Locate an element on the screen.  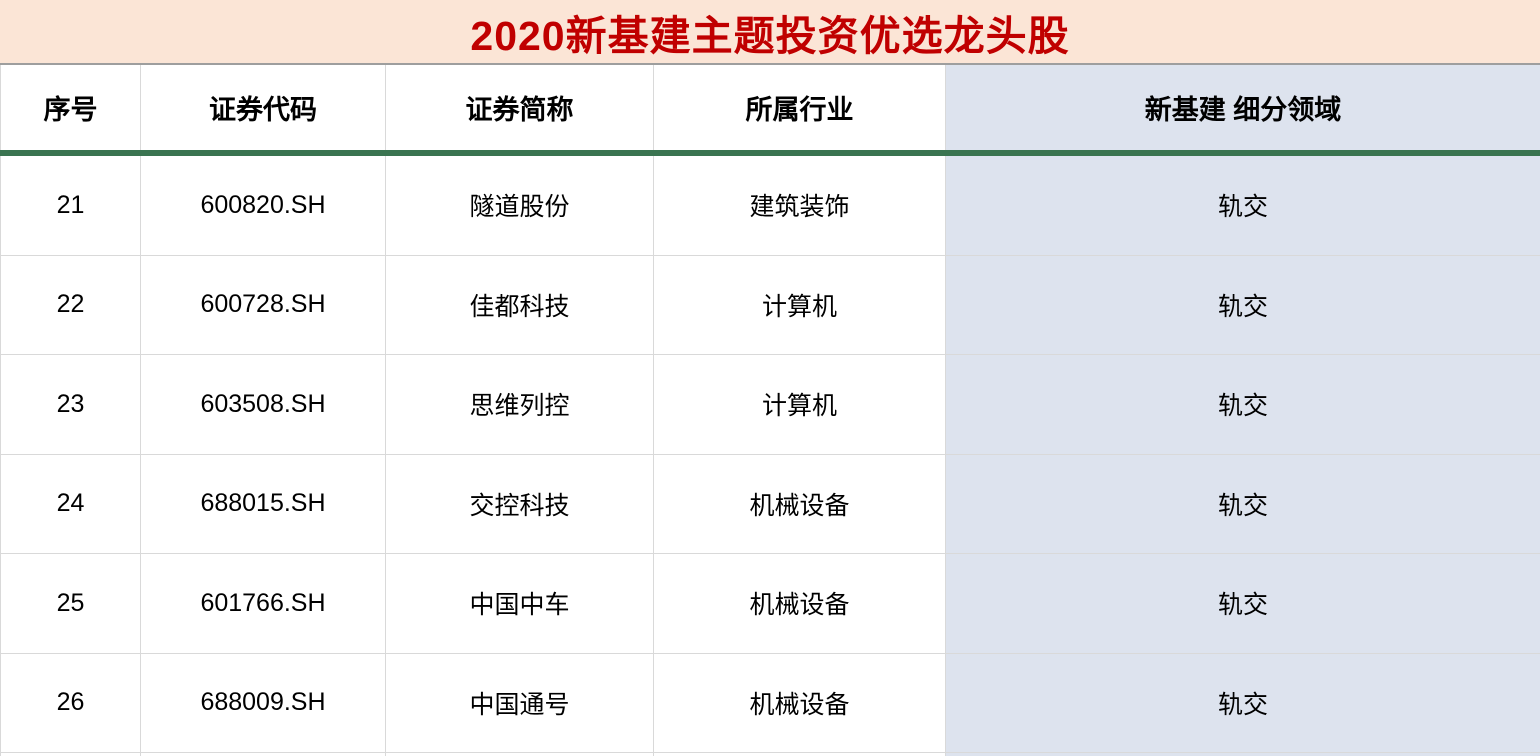
cell-index: 23 is located at coordinates (71, 404).